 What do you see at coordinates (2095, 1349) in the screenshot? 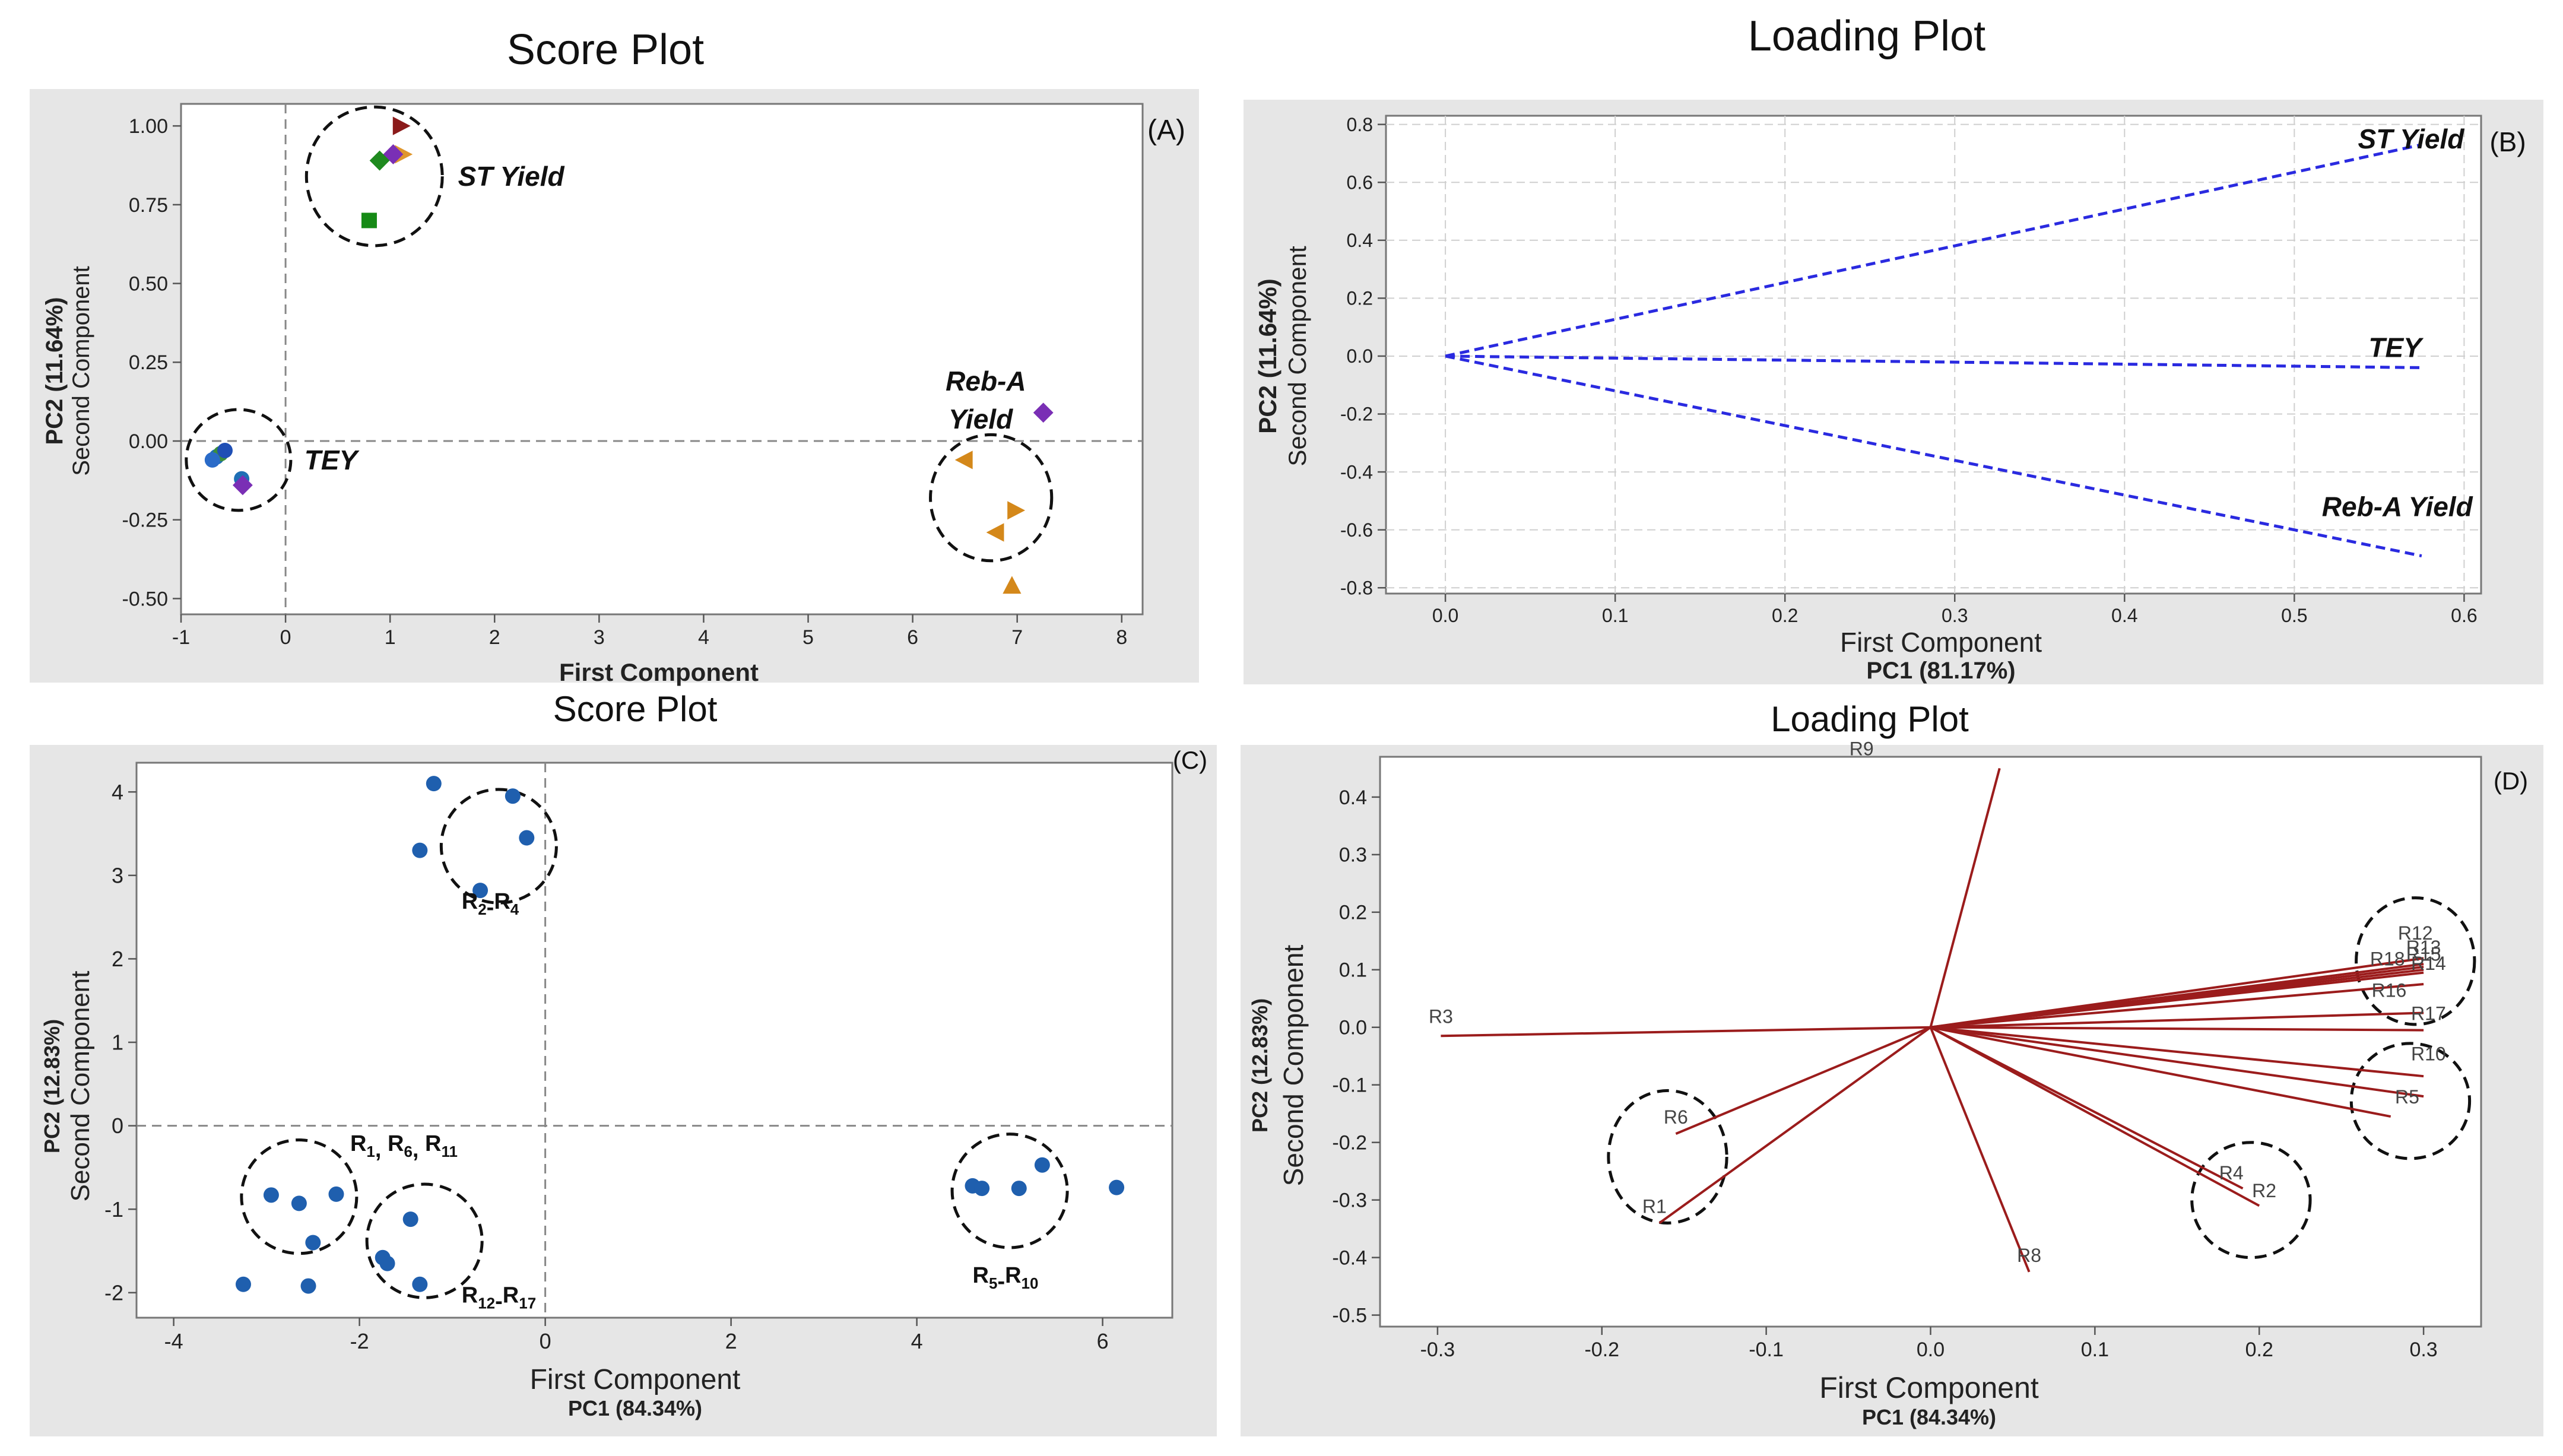
I see `panel-d-xtick-label: 0.1` at bounding box center [2095, 1349].